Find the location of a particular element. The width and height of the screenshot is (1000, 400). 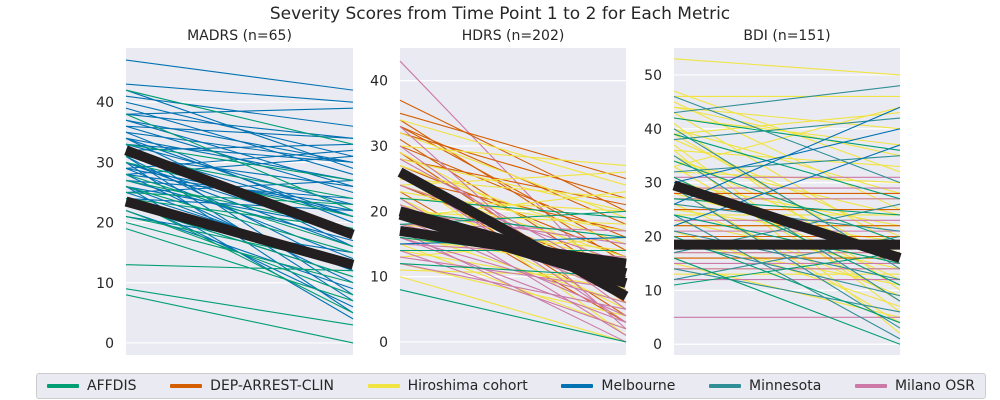

legend-item-affdis: AFFDIS is located at coordinates (91, 386).